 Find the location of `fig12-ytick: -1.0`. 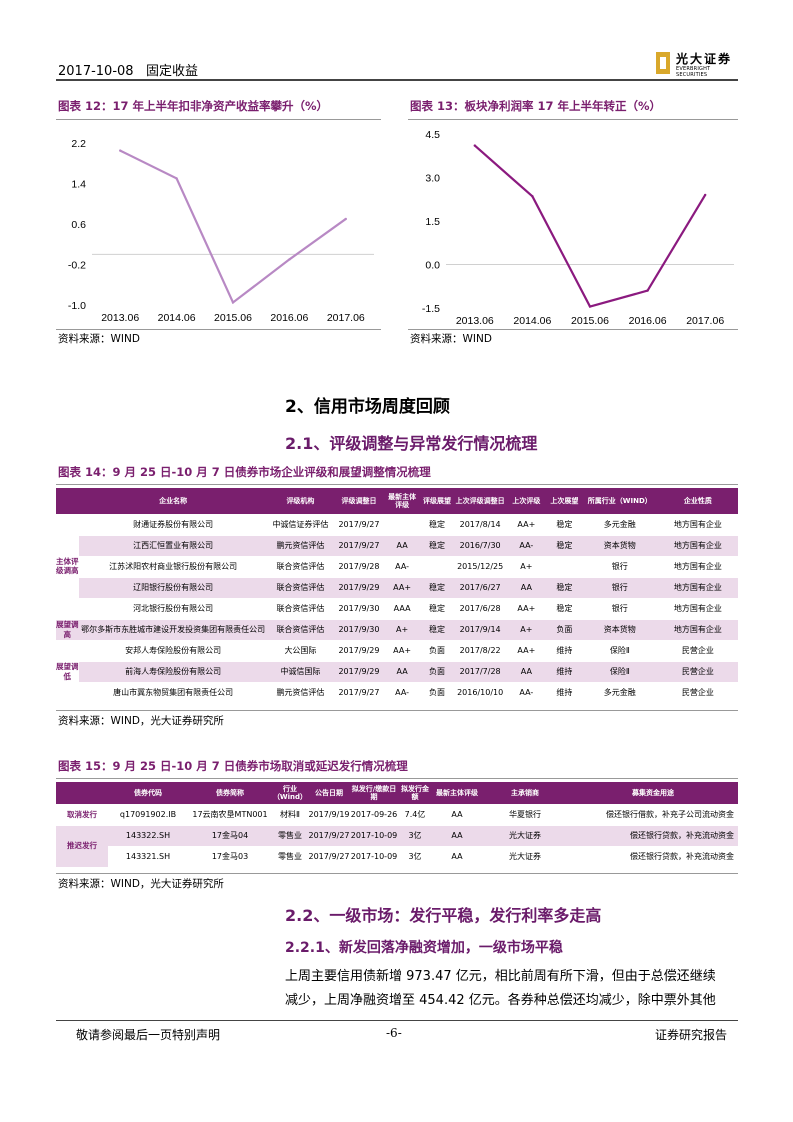

fig12-ytick: -1.0 is located at coordinates (77, 306).